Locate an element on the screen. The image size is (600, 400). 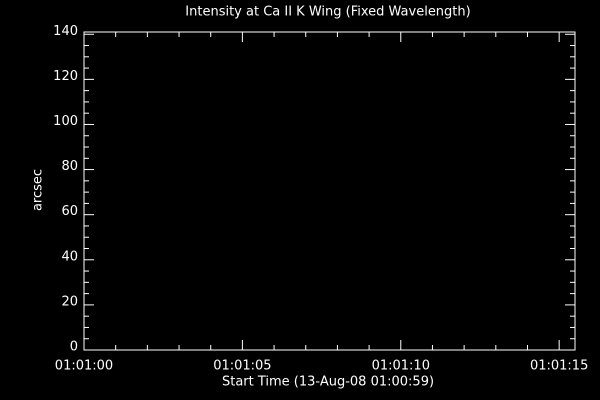
y-tick-label: 20 is located at coordinates (69, 301).